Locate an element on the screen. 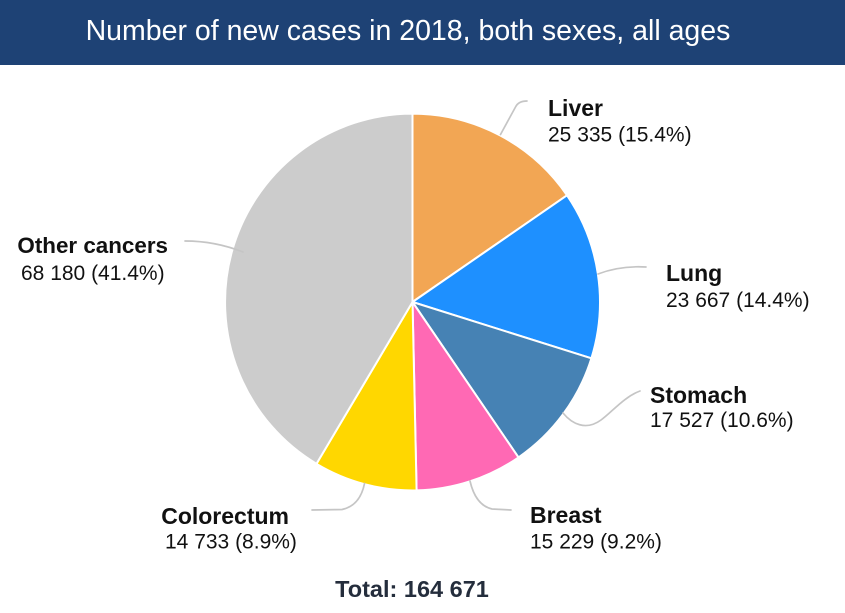  svg-text: 68 180 (41.4%) is located at coordinates (93, 273).